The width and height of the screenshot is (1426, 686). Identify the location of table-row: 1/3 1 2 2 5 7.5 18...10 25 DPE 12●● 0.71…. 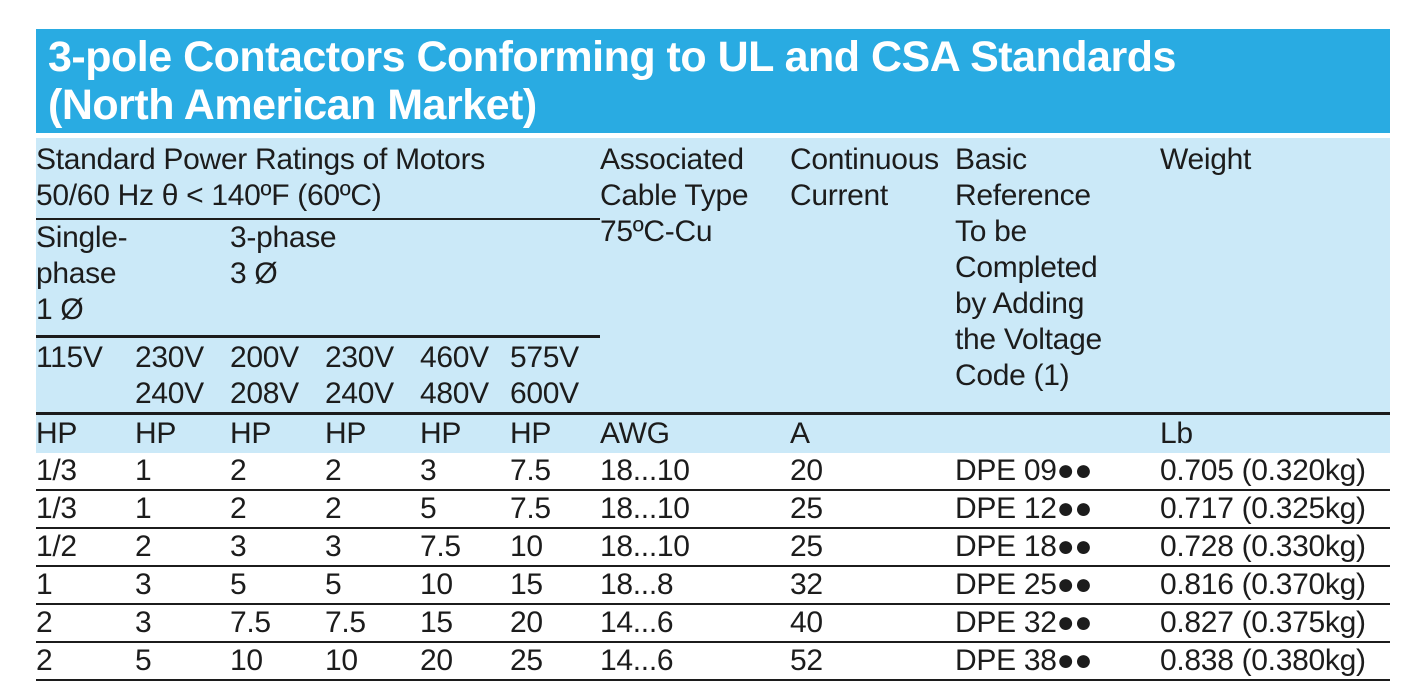
(713, 509).